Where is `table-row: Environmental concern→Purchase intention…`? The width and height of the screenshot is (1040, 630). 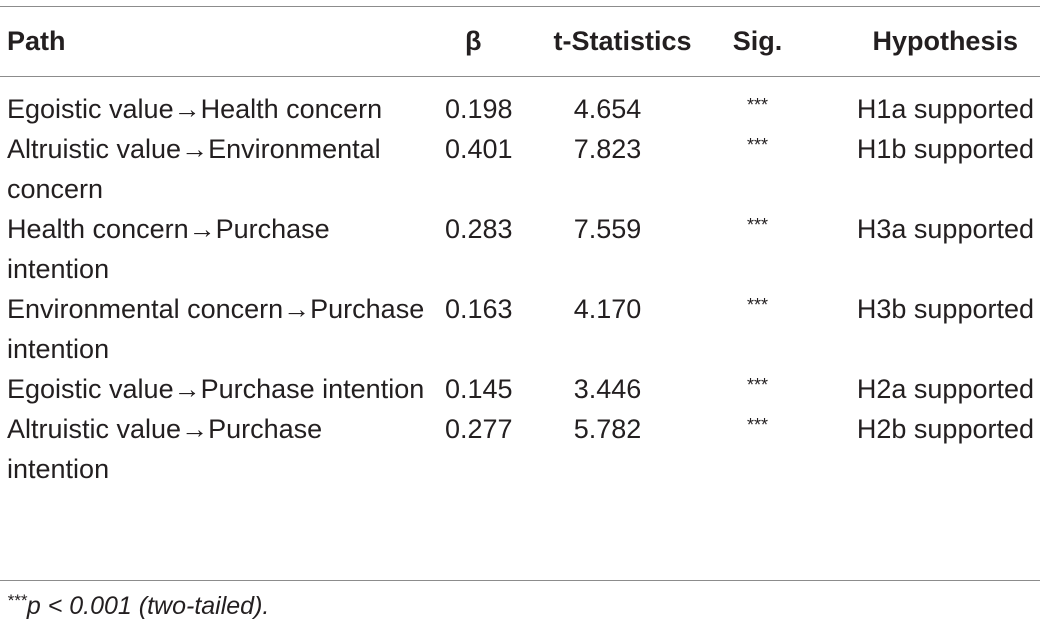 table-row: Environmental concern→Purchase intention… is located at coordinates (520, 329).